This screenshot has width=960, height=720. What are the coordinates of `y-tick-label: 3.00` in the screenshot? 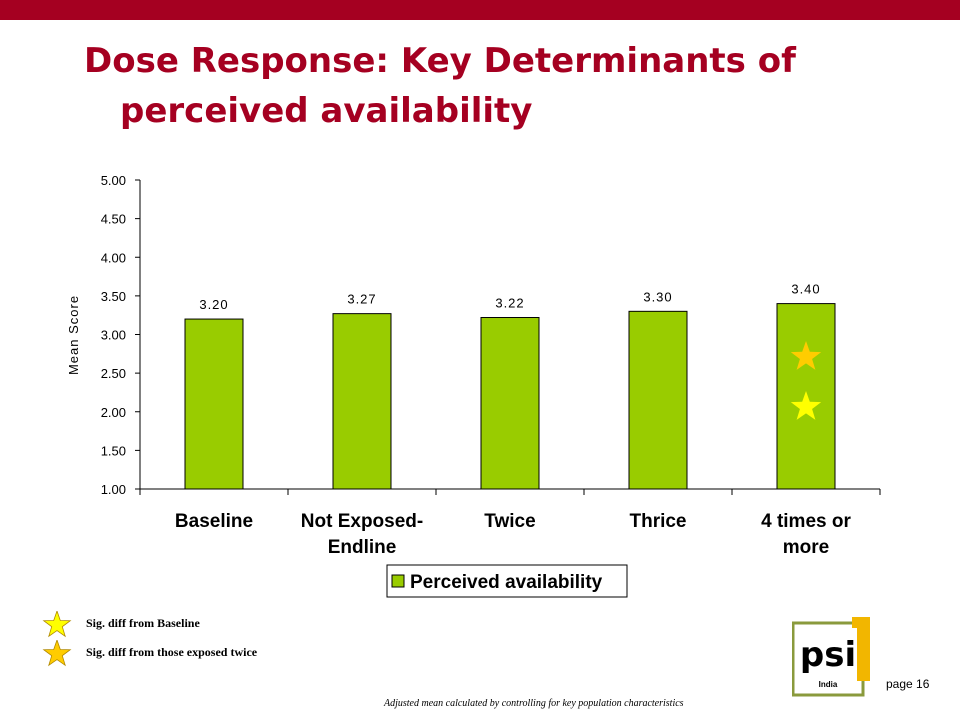 It's located at (113, 335).